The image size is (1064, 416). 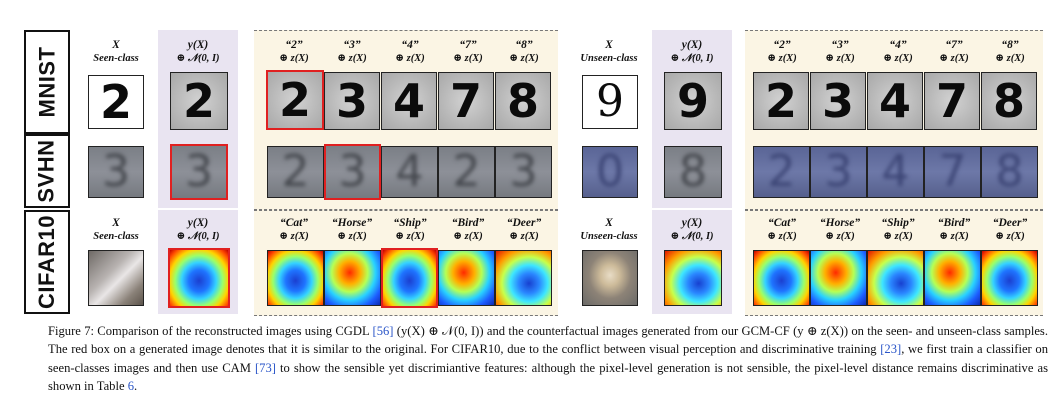 What do you see at coordinates (198, 229) in the screenshot?
I see `cifar-header-recon-left: y(X) ⊕ 𝒩(0, I)` at bounding box center [198, 229].